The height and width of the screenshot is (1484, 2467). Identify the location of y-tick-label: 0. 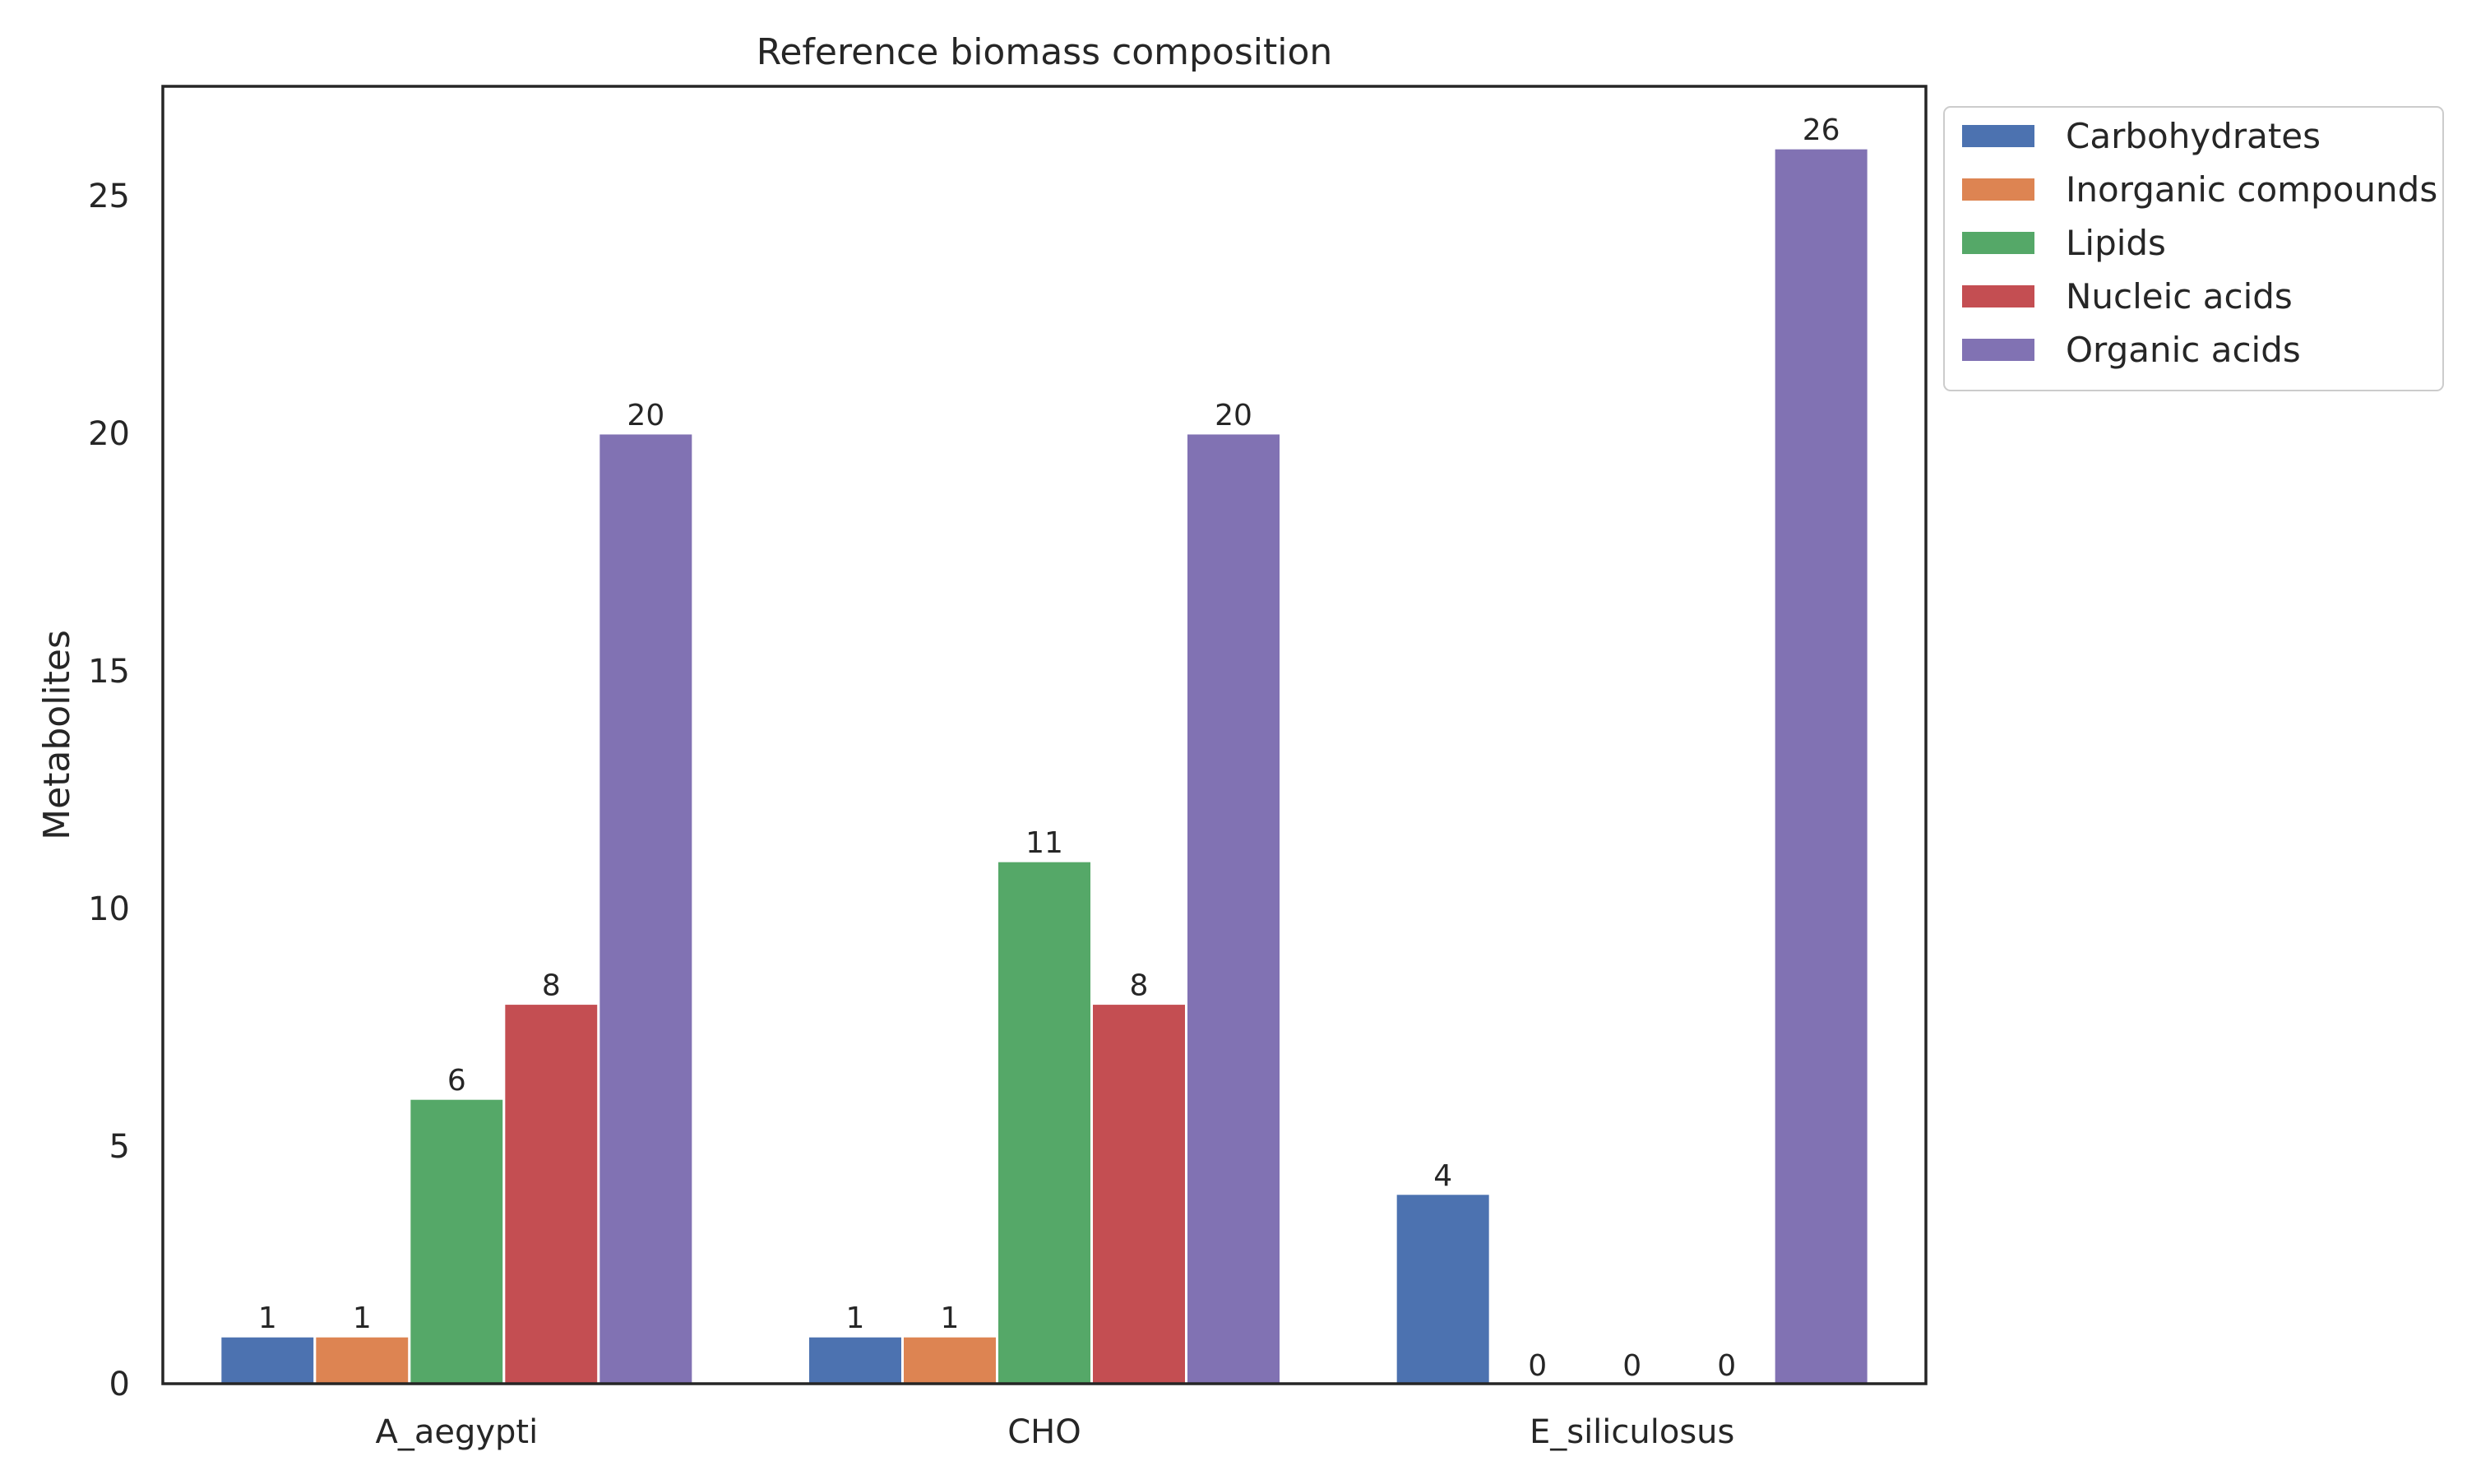
(120, 1384).